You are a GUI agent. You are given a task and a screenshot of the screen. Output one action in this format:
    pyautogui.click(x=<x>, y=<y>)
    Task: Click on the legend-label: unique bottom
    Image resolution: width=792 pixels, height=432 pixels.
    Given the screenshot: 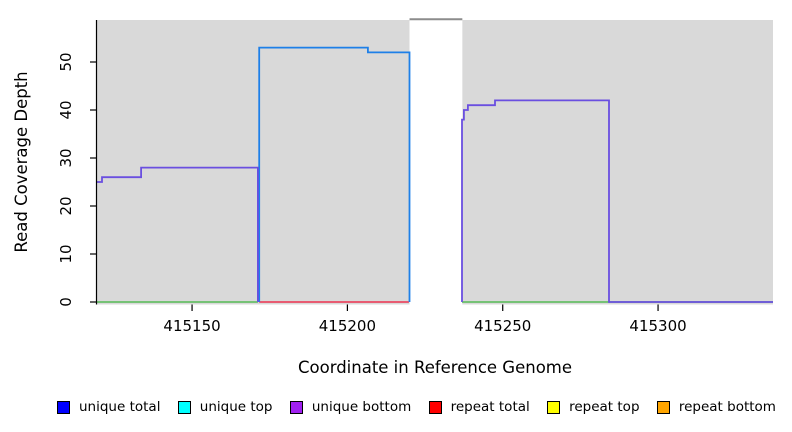 What is the action you would take?
    pyautogui.click(x=361, y=407)
    